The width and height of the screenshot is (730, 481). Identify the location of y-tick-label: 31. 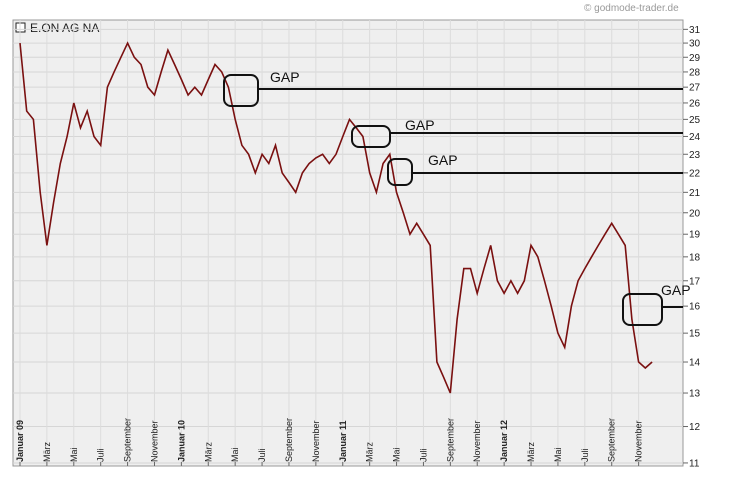
(695, 30).